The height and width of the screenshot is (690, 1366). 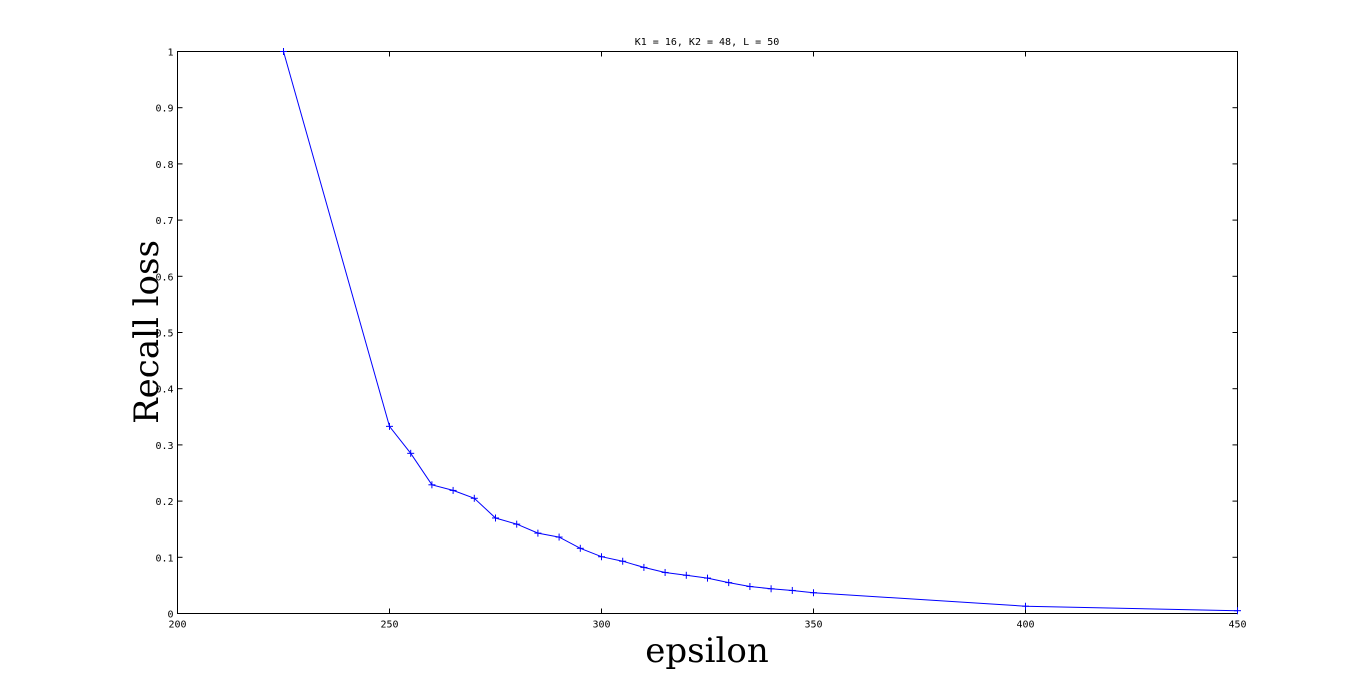 What do you see at coordinates (164, 390) in the screenshot?
I see `y-tick-label: 0.4` at bounding box center [164, 390].